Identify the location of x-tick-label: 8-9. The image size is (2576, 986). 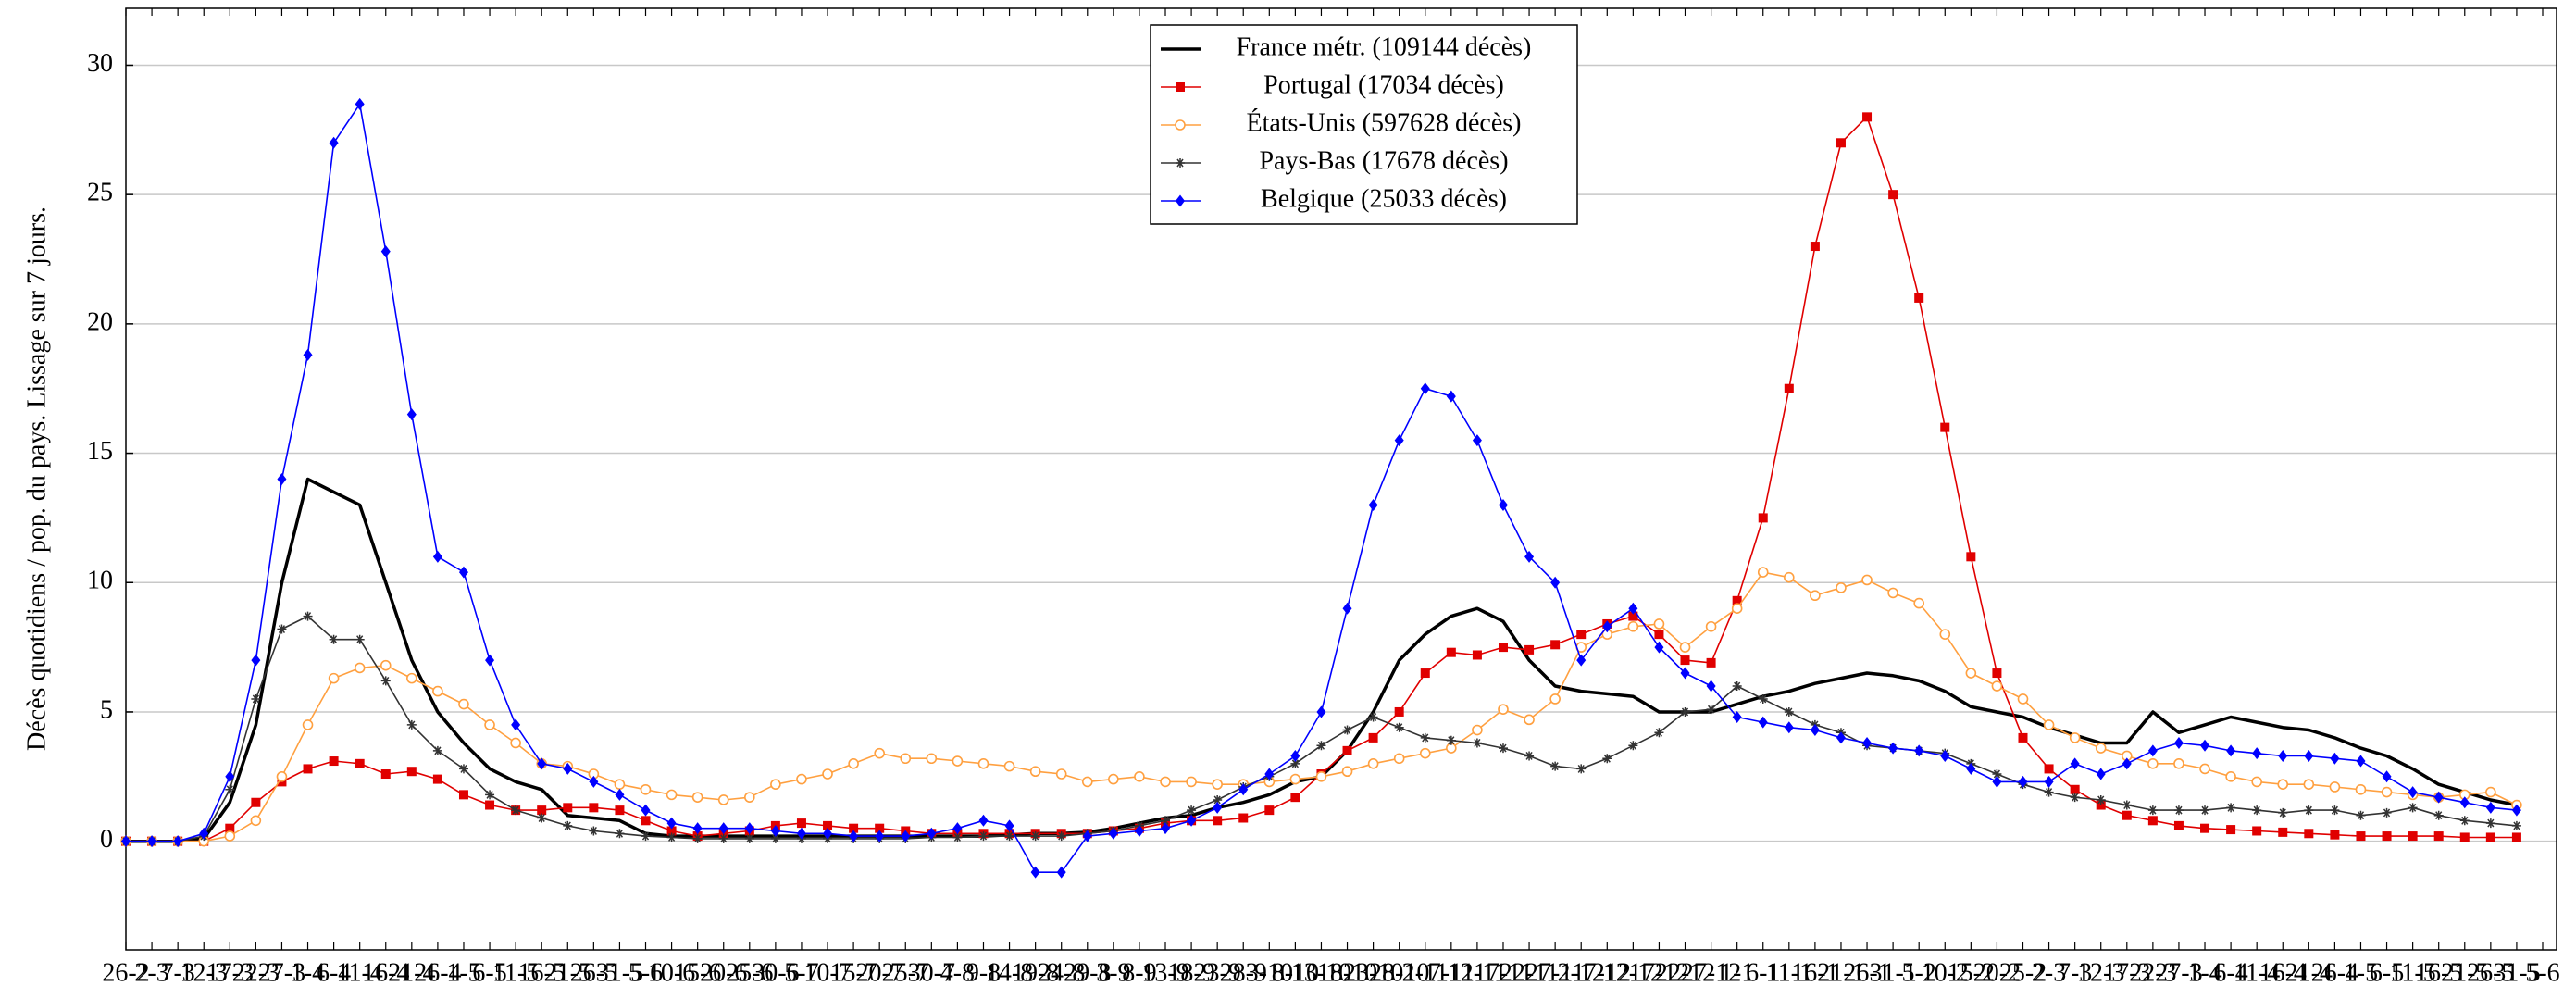
(1139, 972).